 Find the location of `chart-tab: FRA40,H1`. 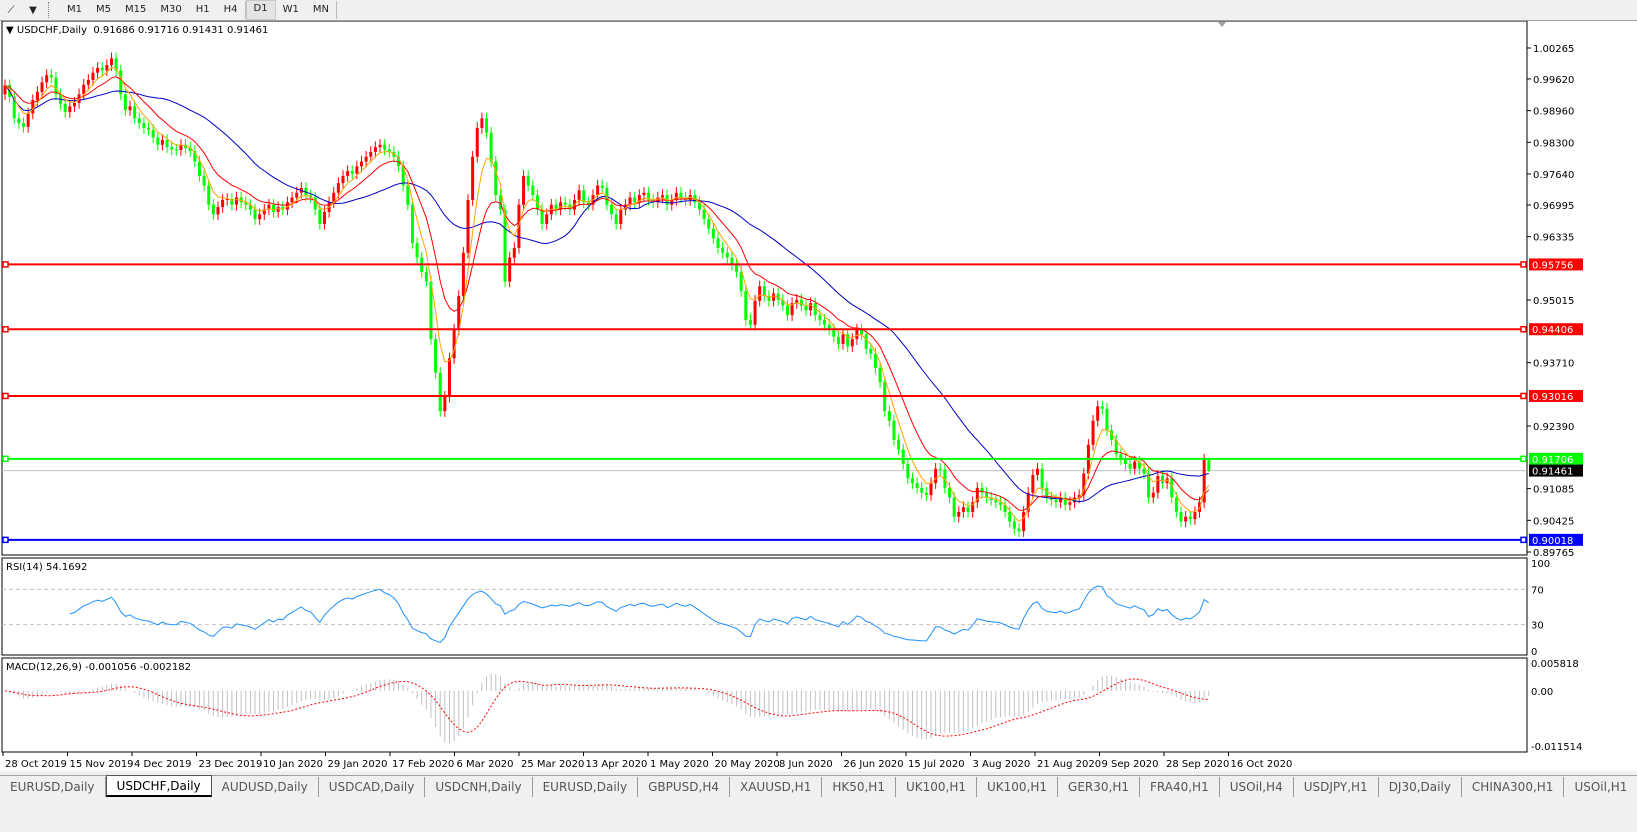

chart-tab: FRA40,H1 is located at coordinates (1180, 787).